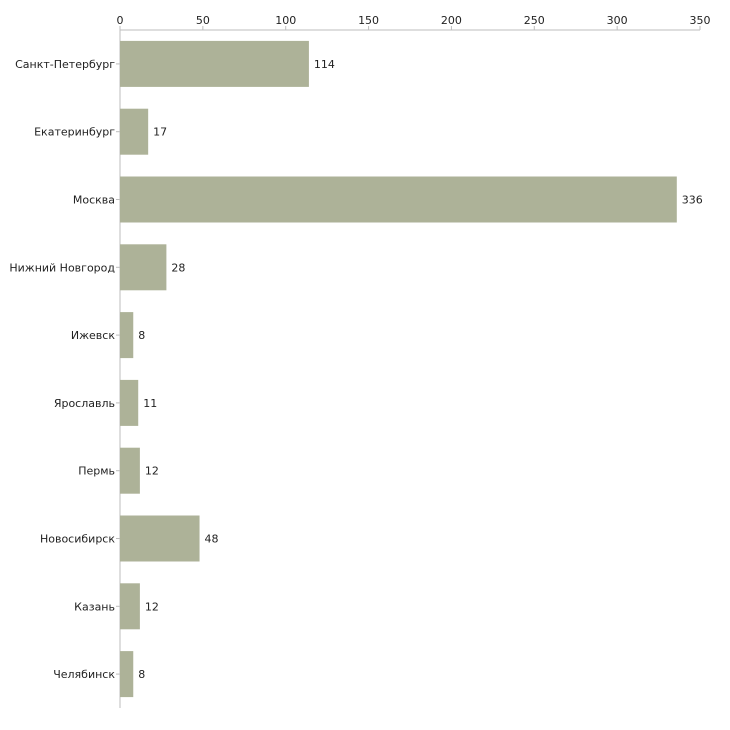  Describe the element at coordinates (178, 267) in the screenshot. I see `data-label: 28` at that location.